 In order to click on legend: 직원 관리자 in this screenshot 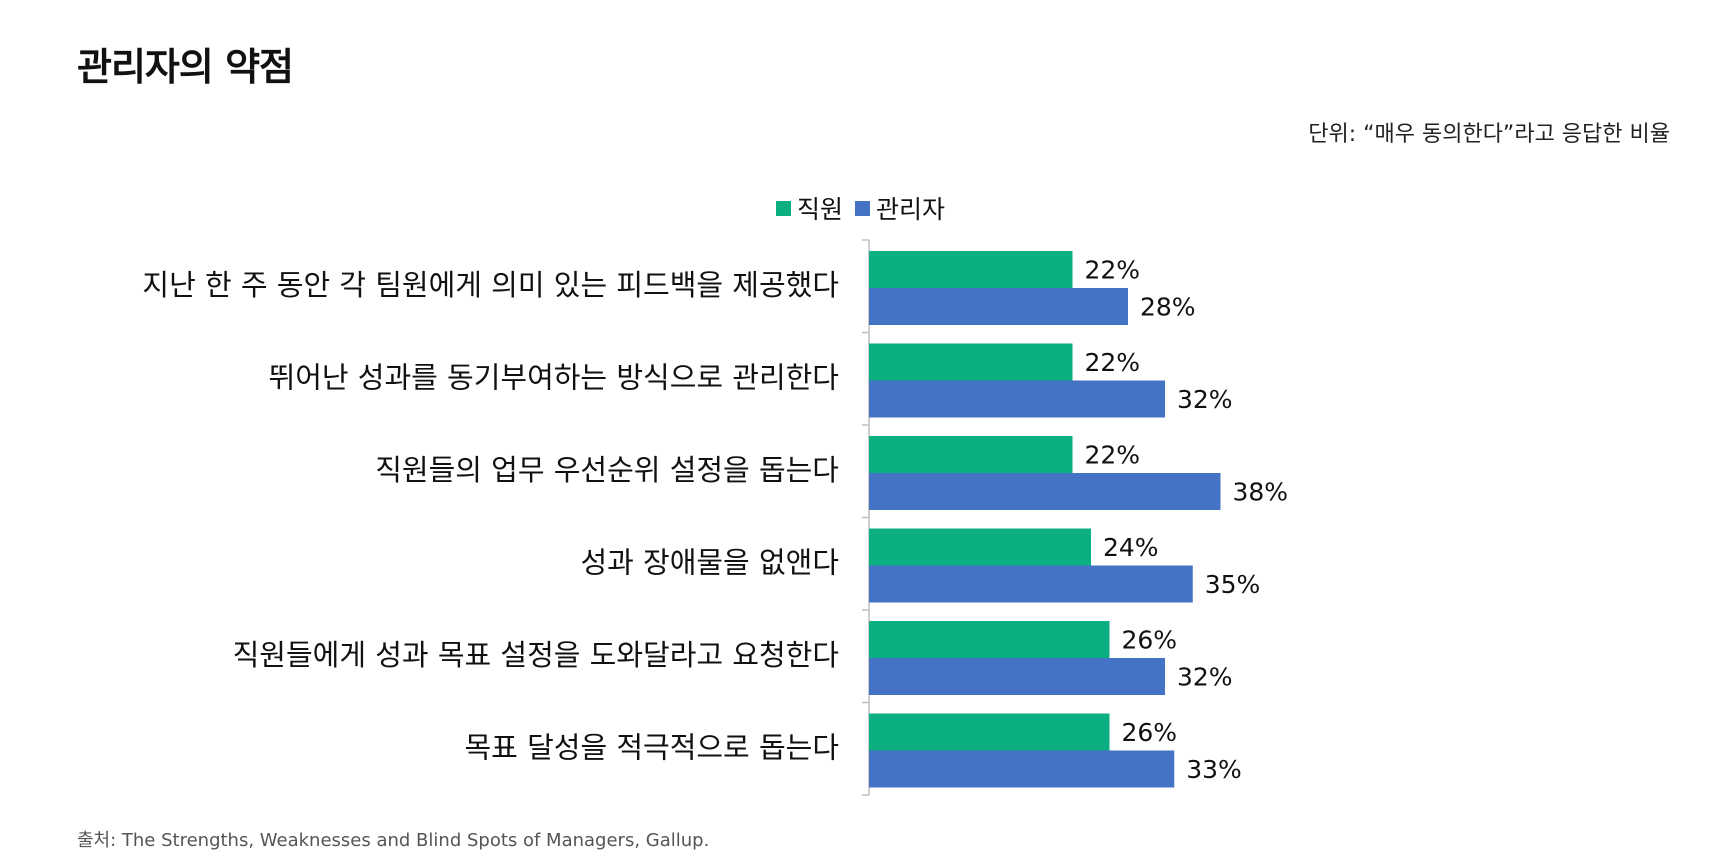, I will do `click(866, 208)`.